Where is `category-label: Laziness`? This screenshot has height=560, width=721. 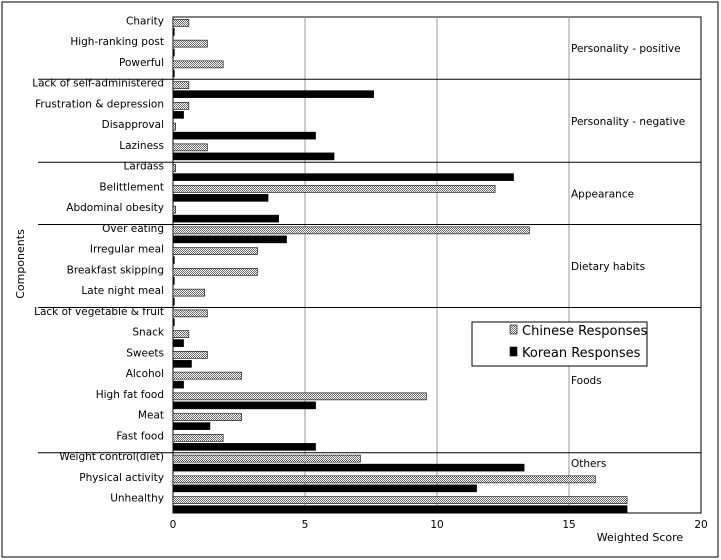
category-label: Laziness is located at coordinates (141, 146).